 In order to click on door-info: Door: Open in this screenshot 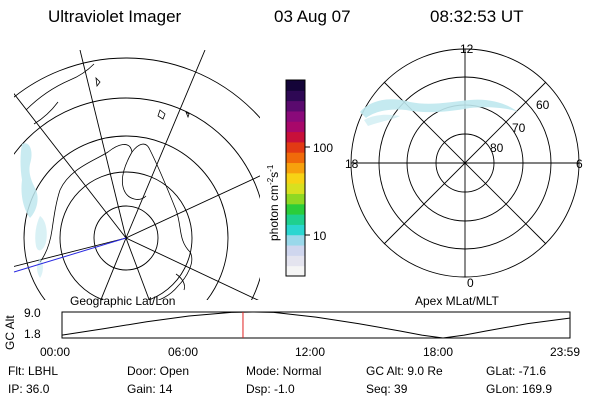, I will do `click(158, 371)`.